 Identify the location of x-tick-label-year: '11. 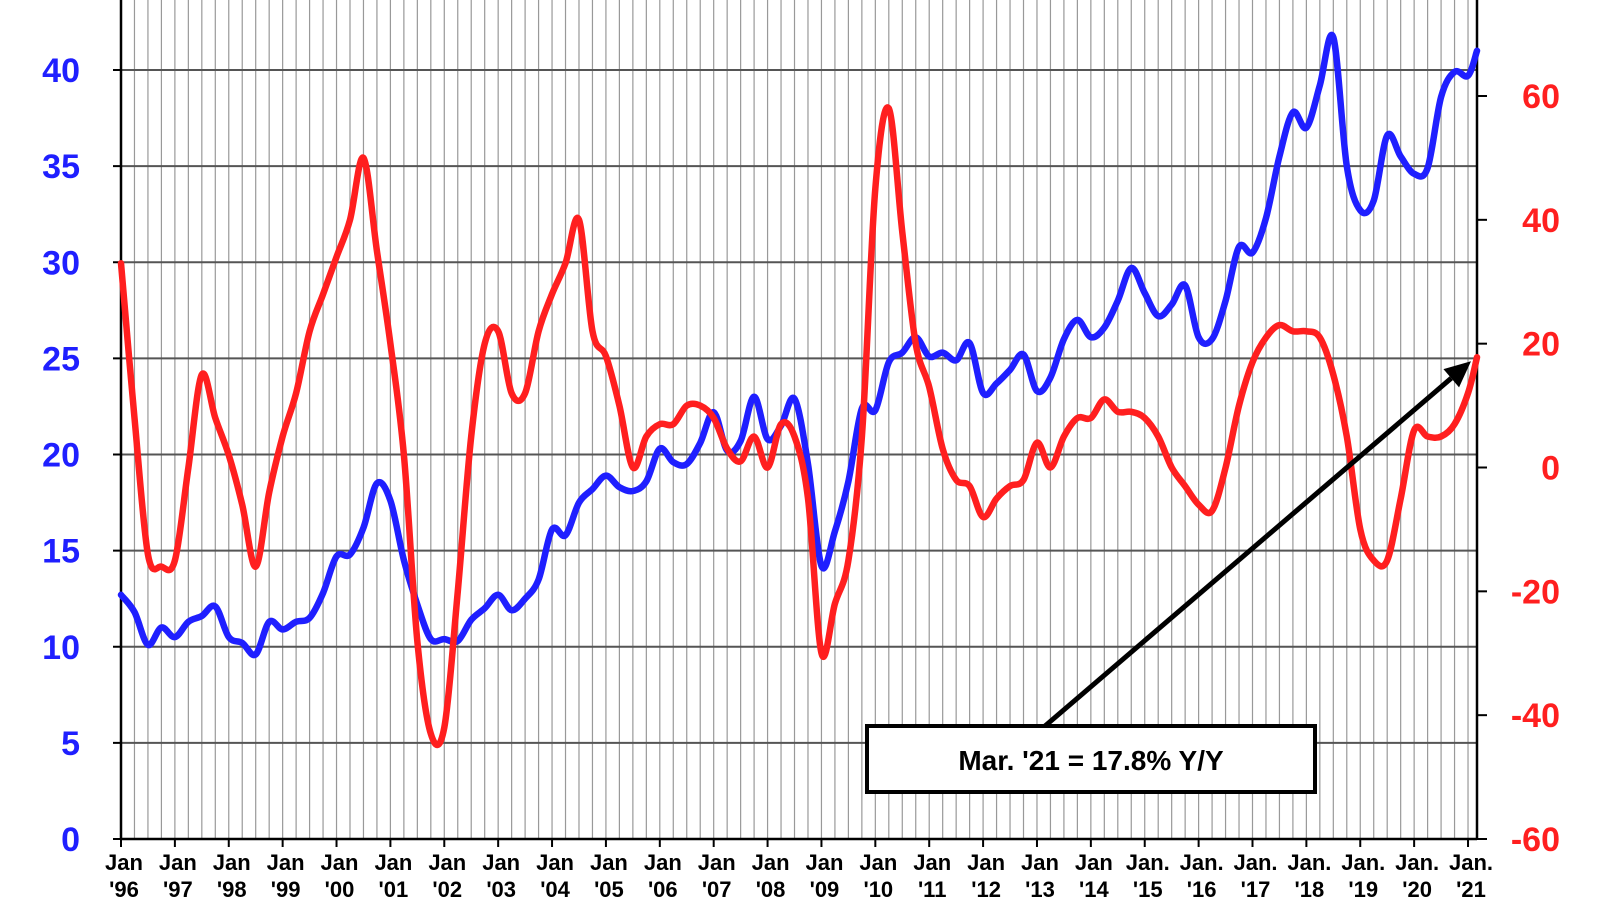
(932, 888).